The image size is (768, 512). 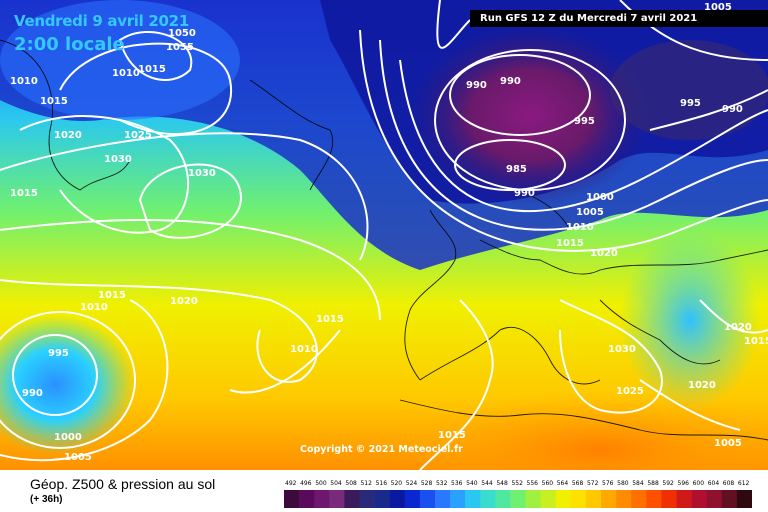 I want to click on scale-label: 504, so click(x=336, y=483).